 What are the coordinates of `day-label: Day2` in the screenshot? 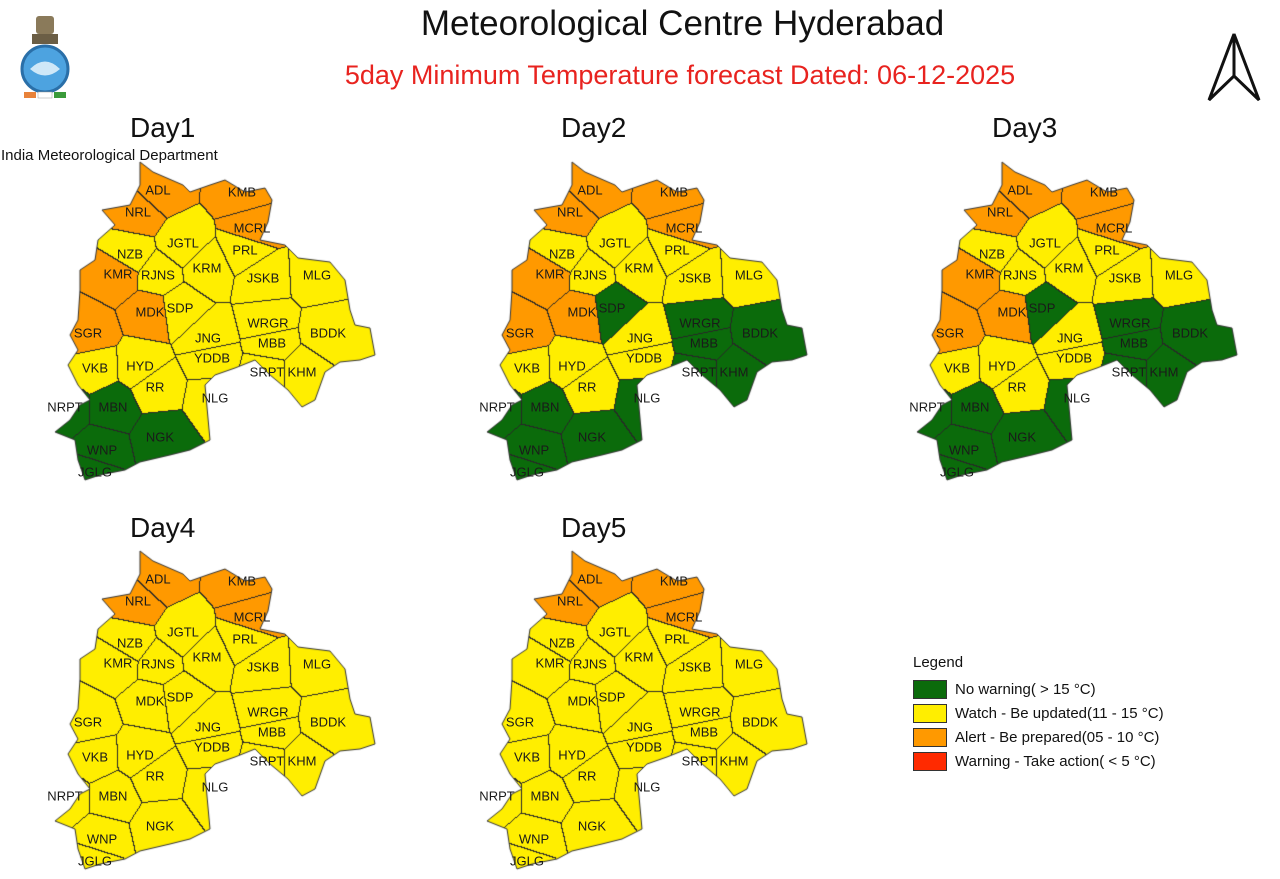 It's located at (594, 127).